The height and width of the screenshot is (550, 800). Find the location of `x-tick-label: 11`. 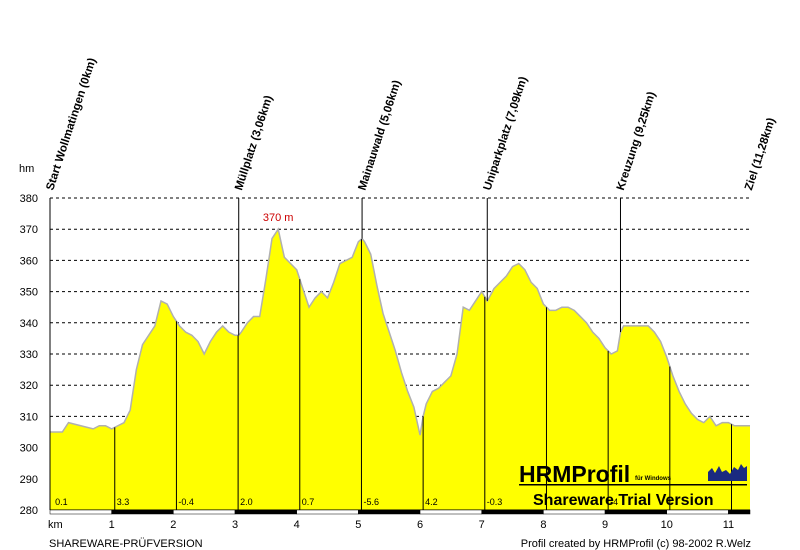

x-tick-label: 11 is located at coordinates (728, 525).